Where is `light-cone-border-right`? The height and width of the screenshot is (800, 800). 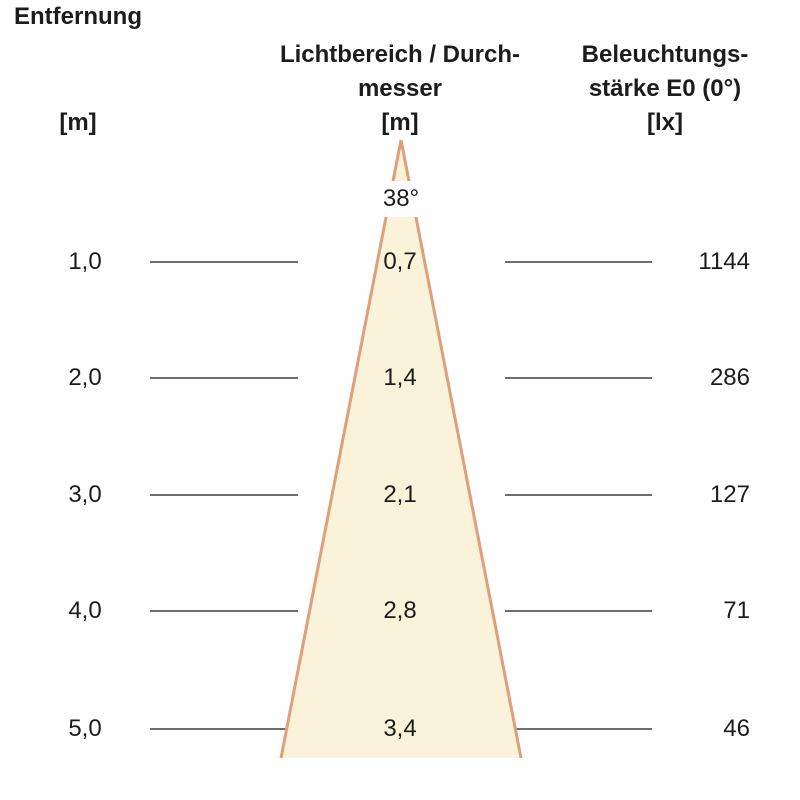
light-cone-border-right is located at coordinates (461, 449).